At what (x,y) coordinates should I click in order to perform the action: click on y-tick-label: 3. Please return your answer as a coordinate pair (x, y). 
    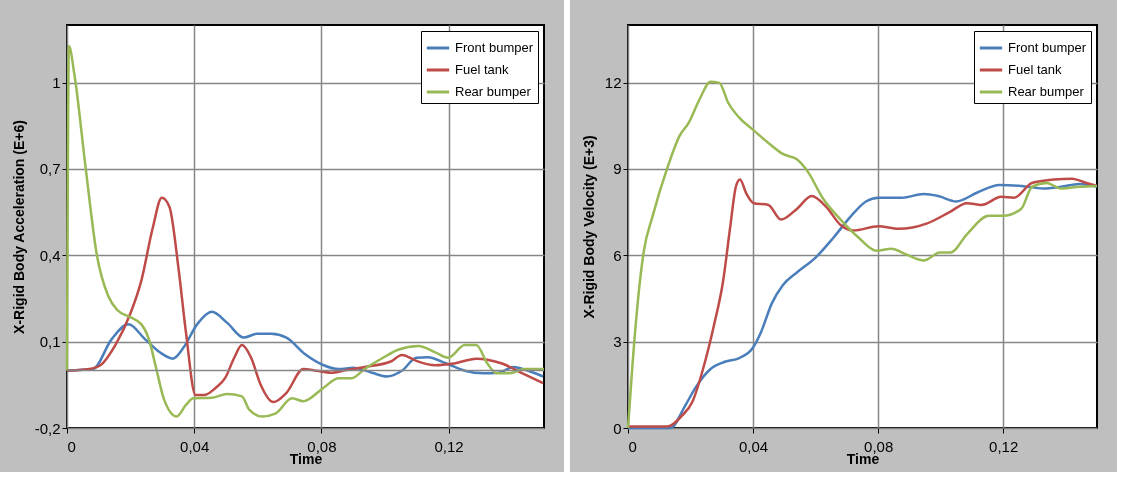
    Looking at the image, I should click on (617, 342).